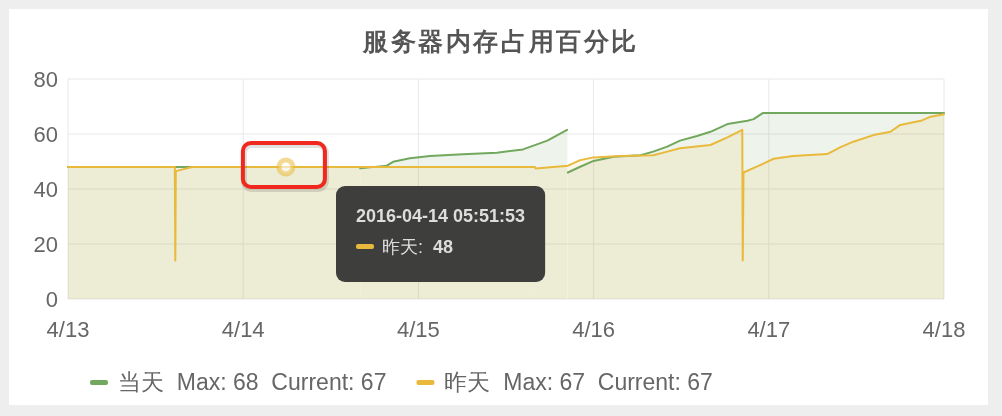  Describe the element at coordinates (944, 329) in the screenshot. I see `x-tick-label: 4/18` at that location.